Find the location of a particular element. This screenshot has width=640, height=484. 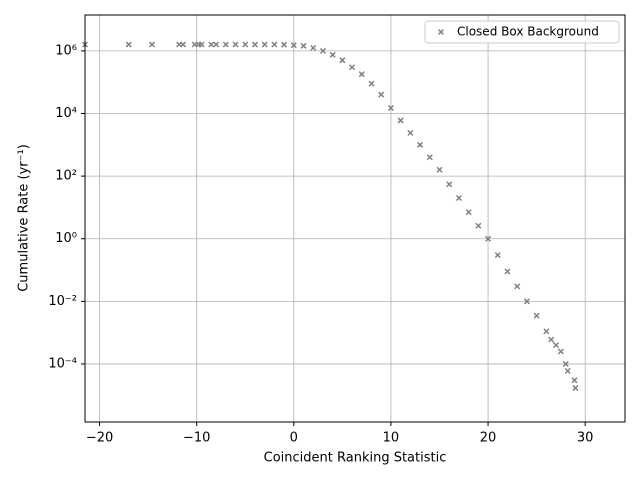

x-axis-label: Coincident Ranking Statistic is located at coordinates (355, 458).